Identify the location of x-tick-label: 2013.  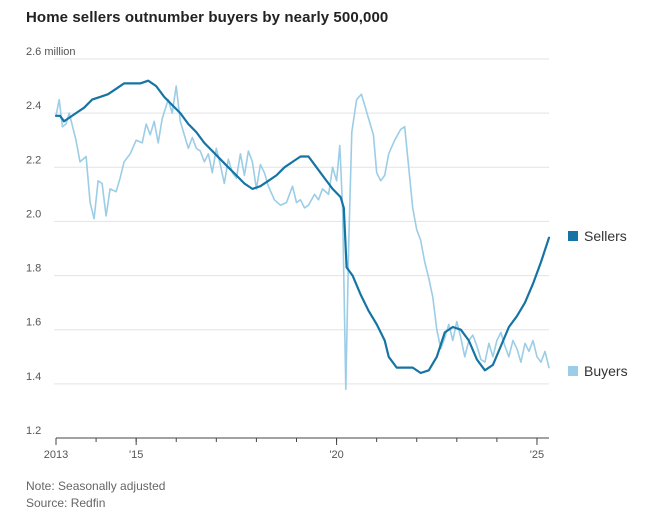
(56, 455).